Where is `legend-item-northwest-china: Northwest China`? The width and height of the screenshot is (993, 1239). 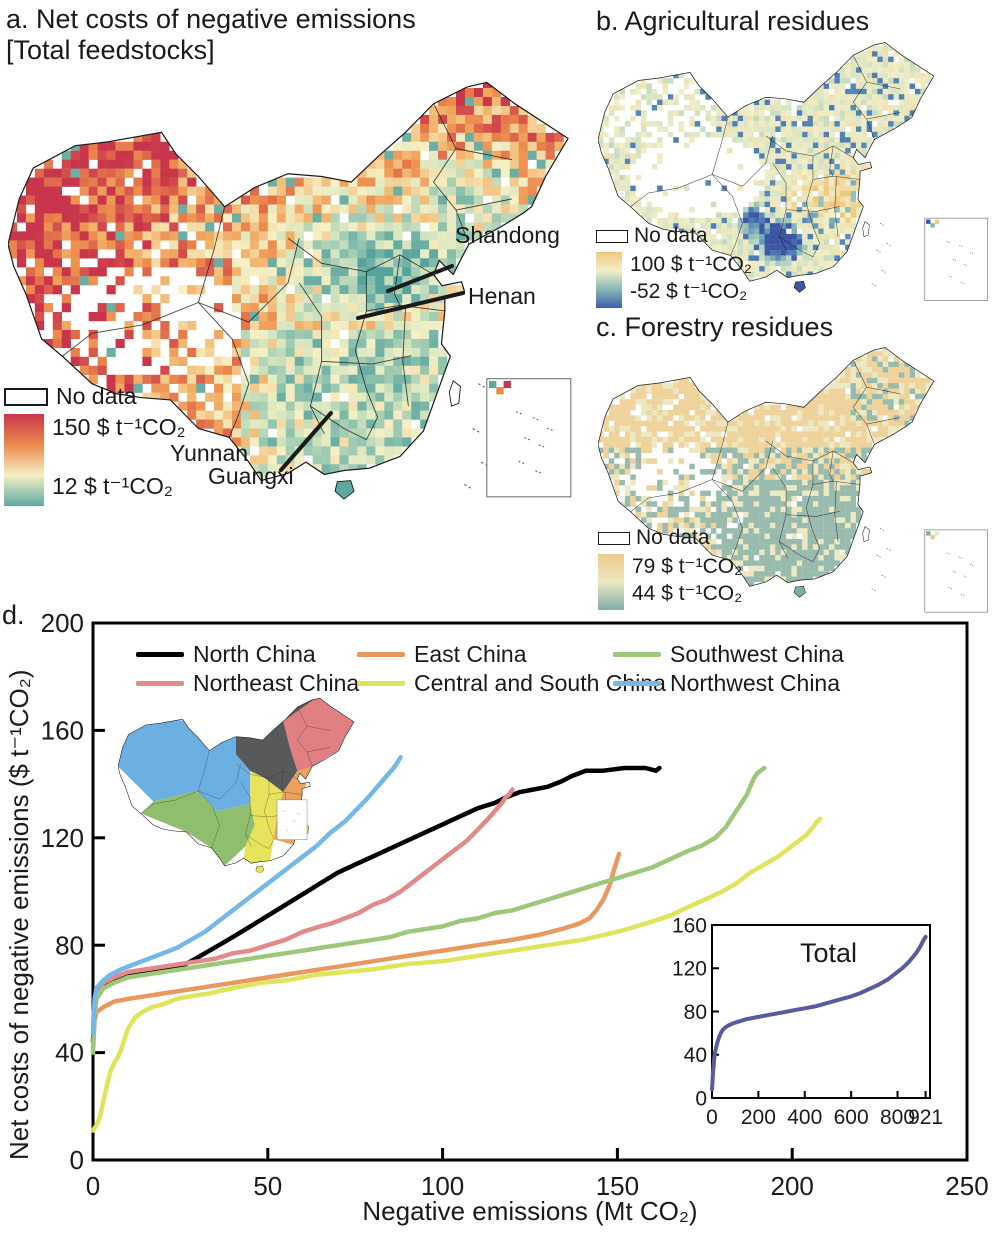
legend-item-northwest-china: Northwest China is located at coordinates (728, 683).